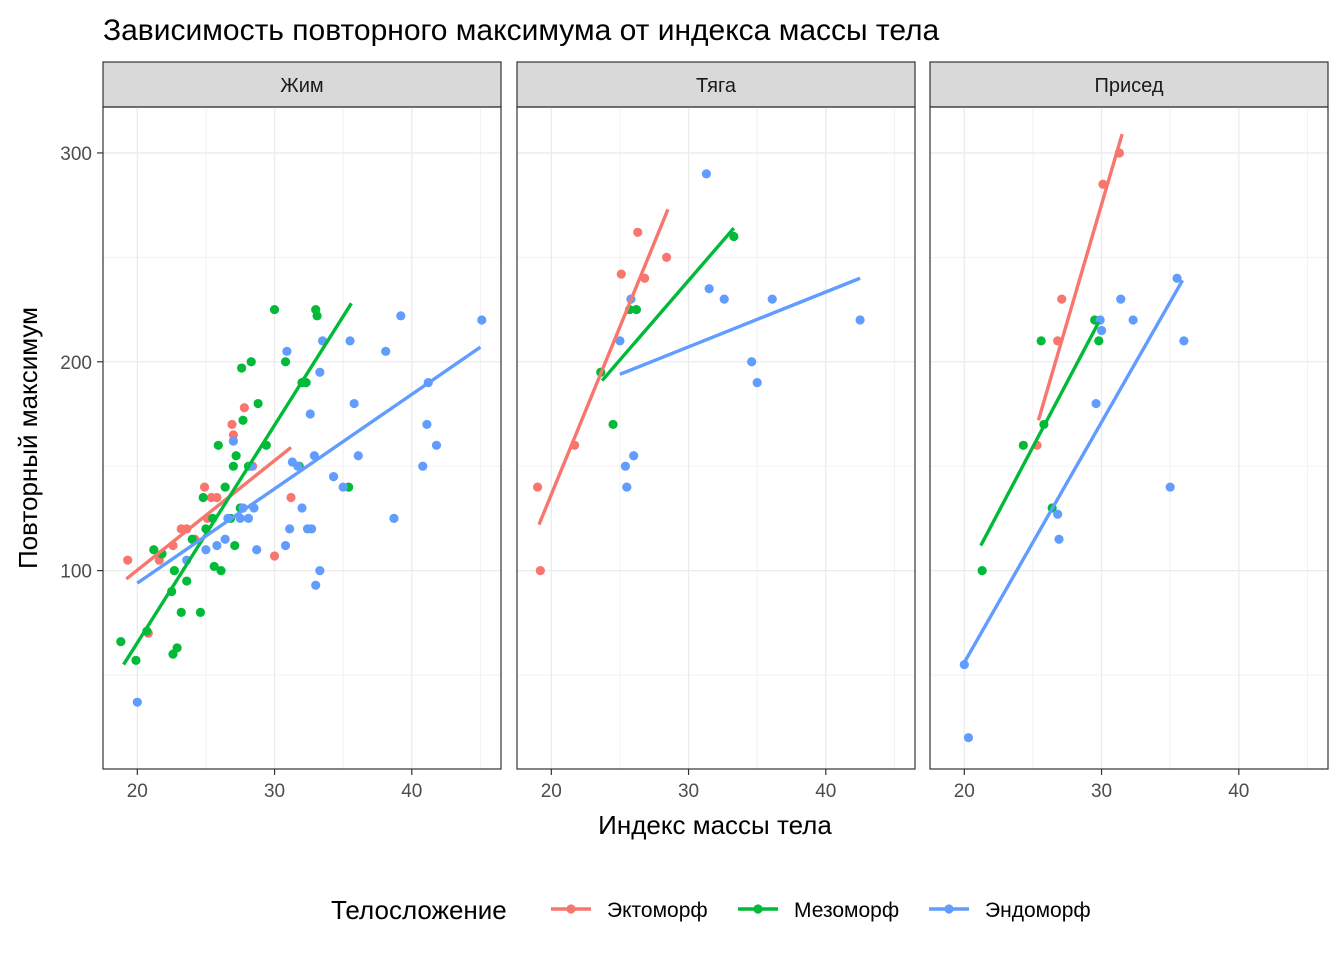  Describe the element at coordinates (846, 910) in the screenshot. I see `legend-label: Мезоморф` at that location.